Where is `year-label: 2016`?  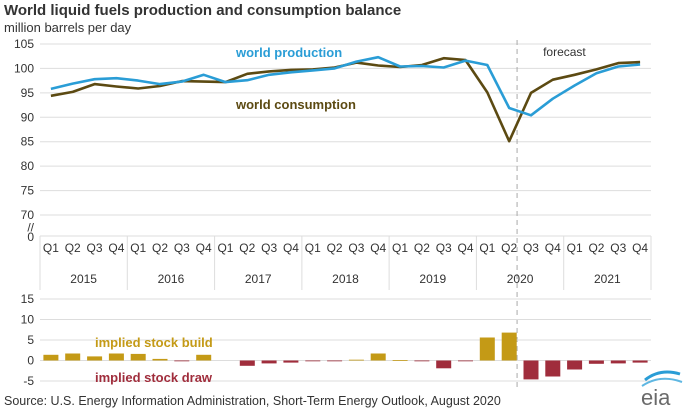
year-label: 2016 is located at coordinates (171, 279).